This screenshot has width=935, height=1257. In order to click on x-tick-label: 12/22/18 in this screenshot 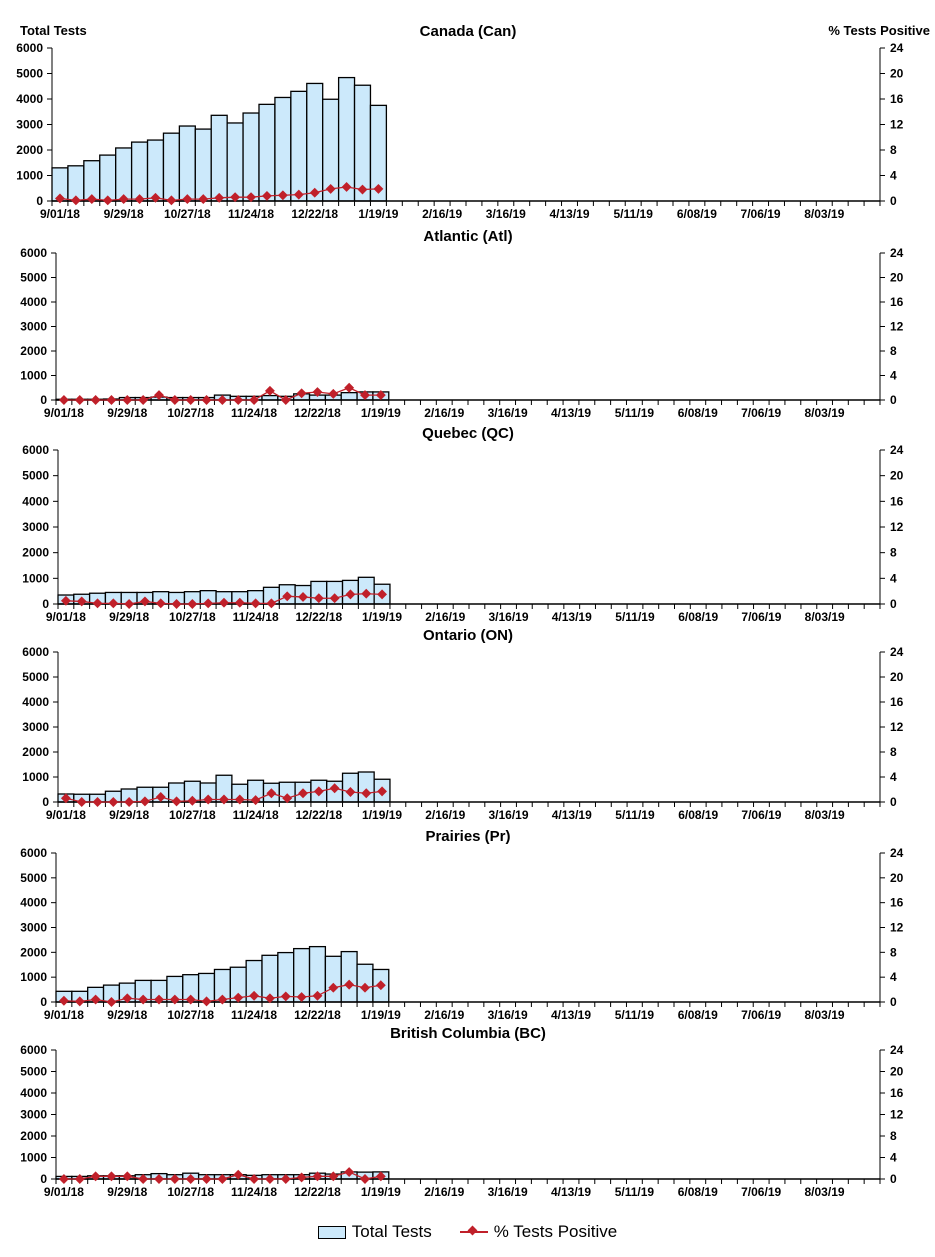, I will do `click(318, 617)`.